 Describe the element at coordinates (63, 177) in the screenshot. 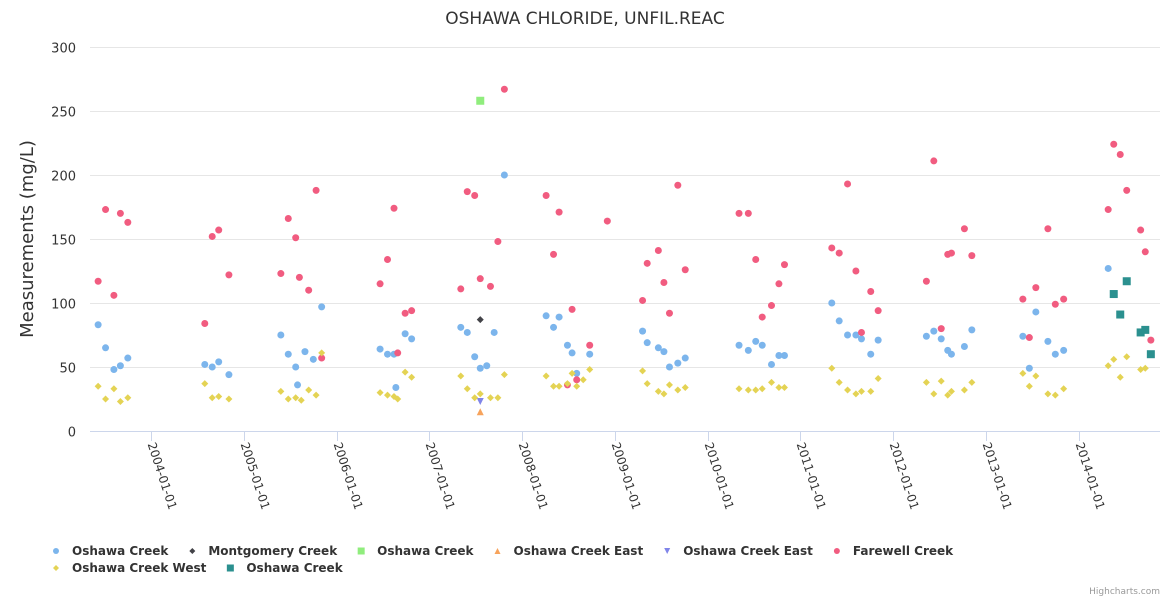

I see `y-tick-label: 200` at that location.